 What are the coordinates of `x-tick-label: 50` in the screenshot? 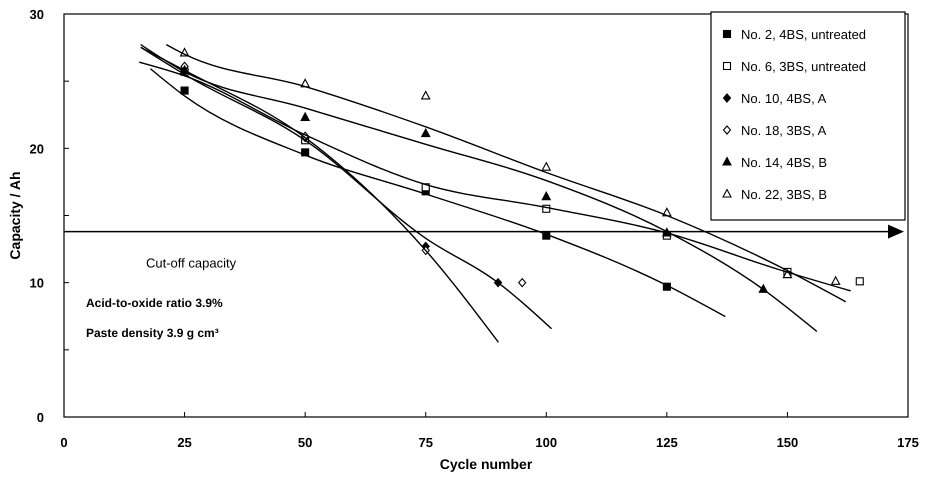 It's located at (305, 442).